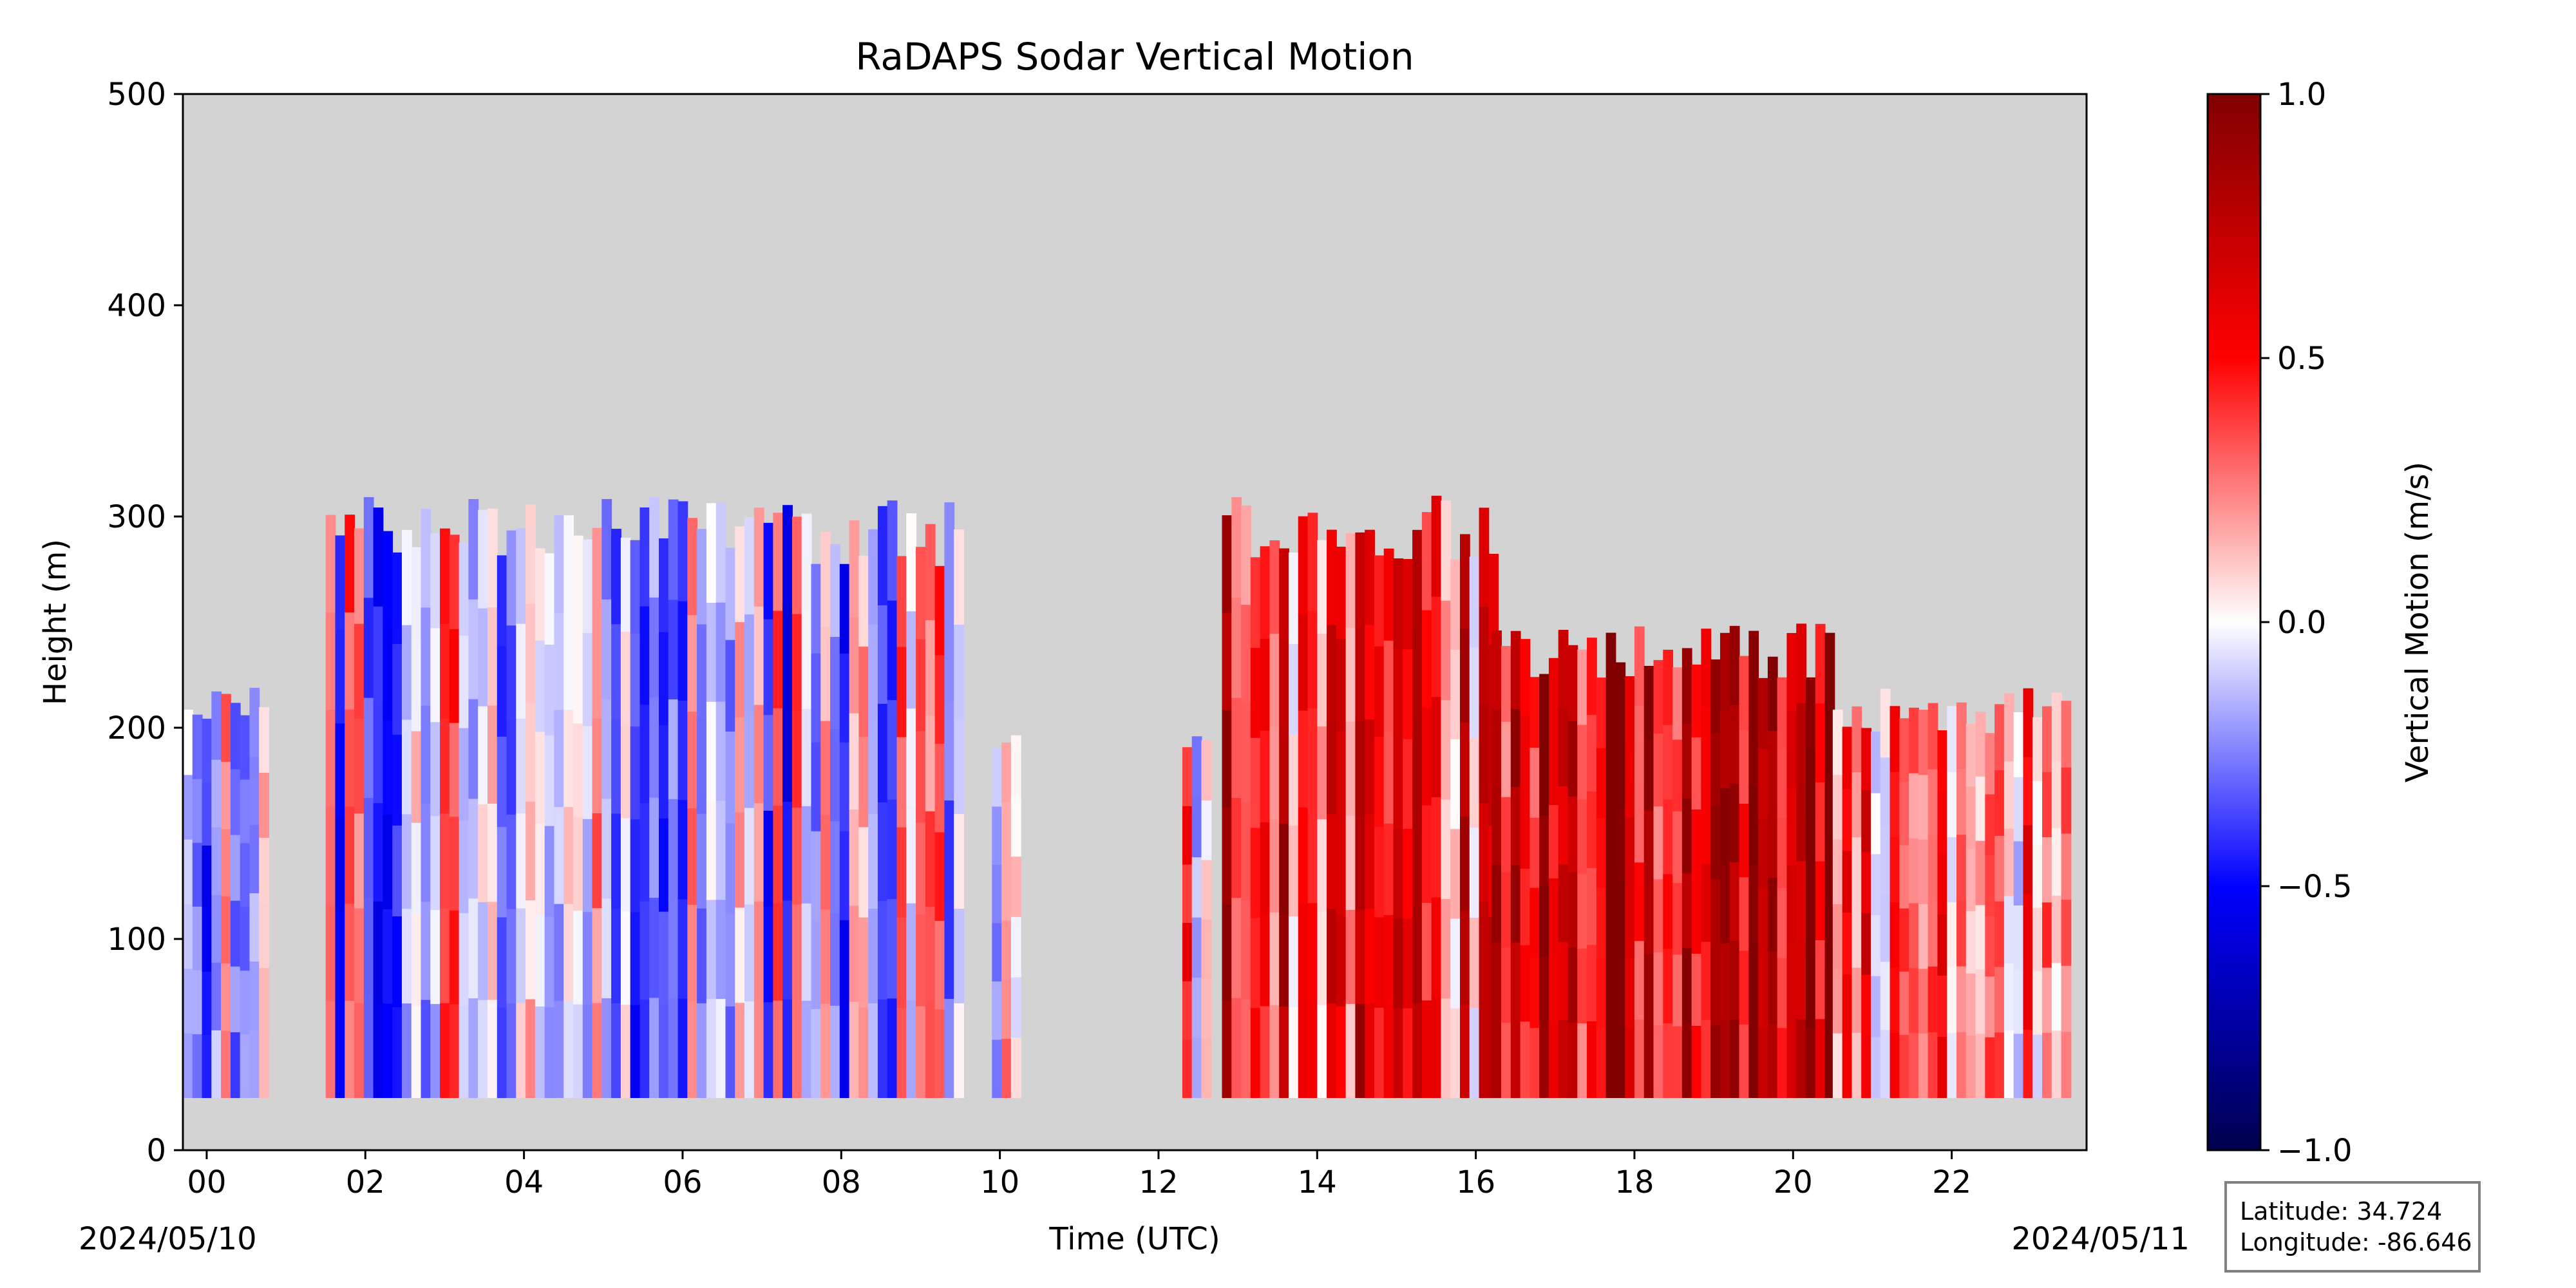 The image size is (2576, 1288). I want to click on chart-title: RaDAPS Sodar Vertical Motion, so click(1134, 57).